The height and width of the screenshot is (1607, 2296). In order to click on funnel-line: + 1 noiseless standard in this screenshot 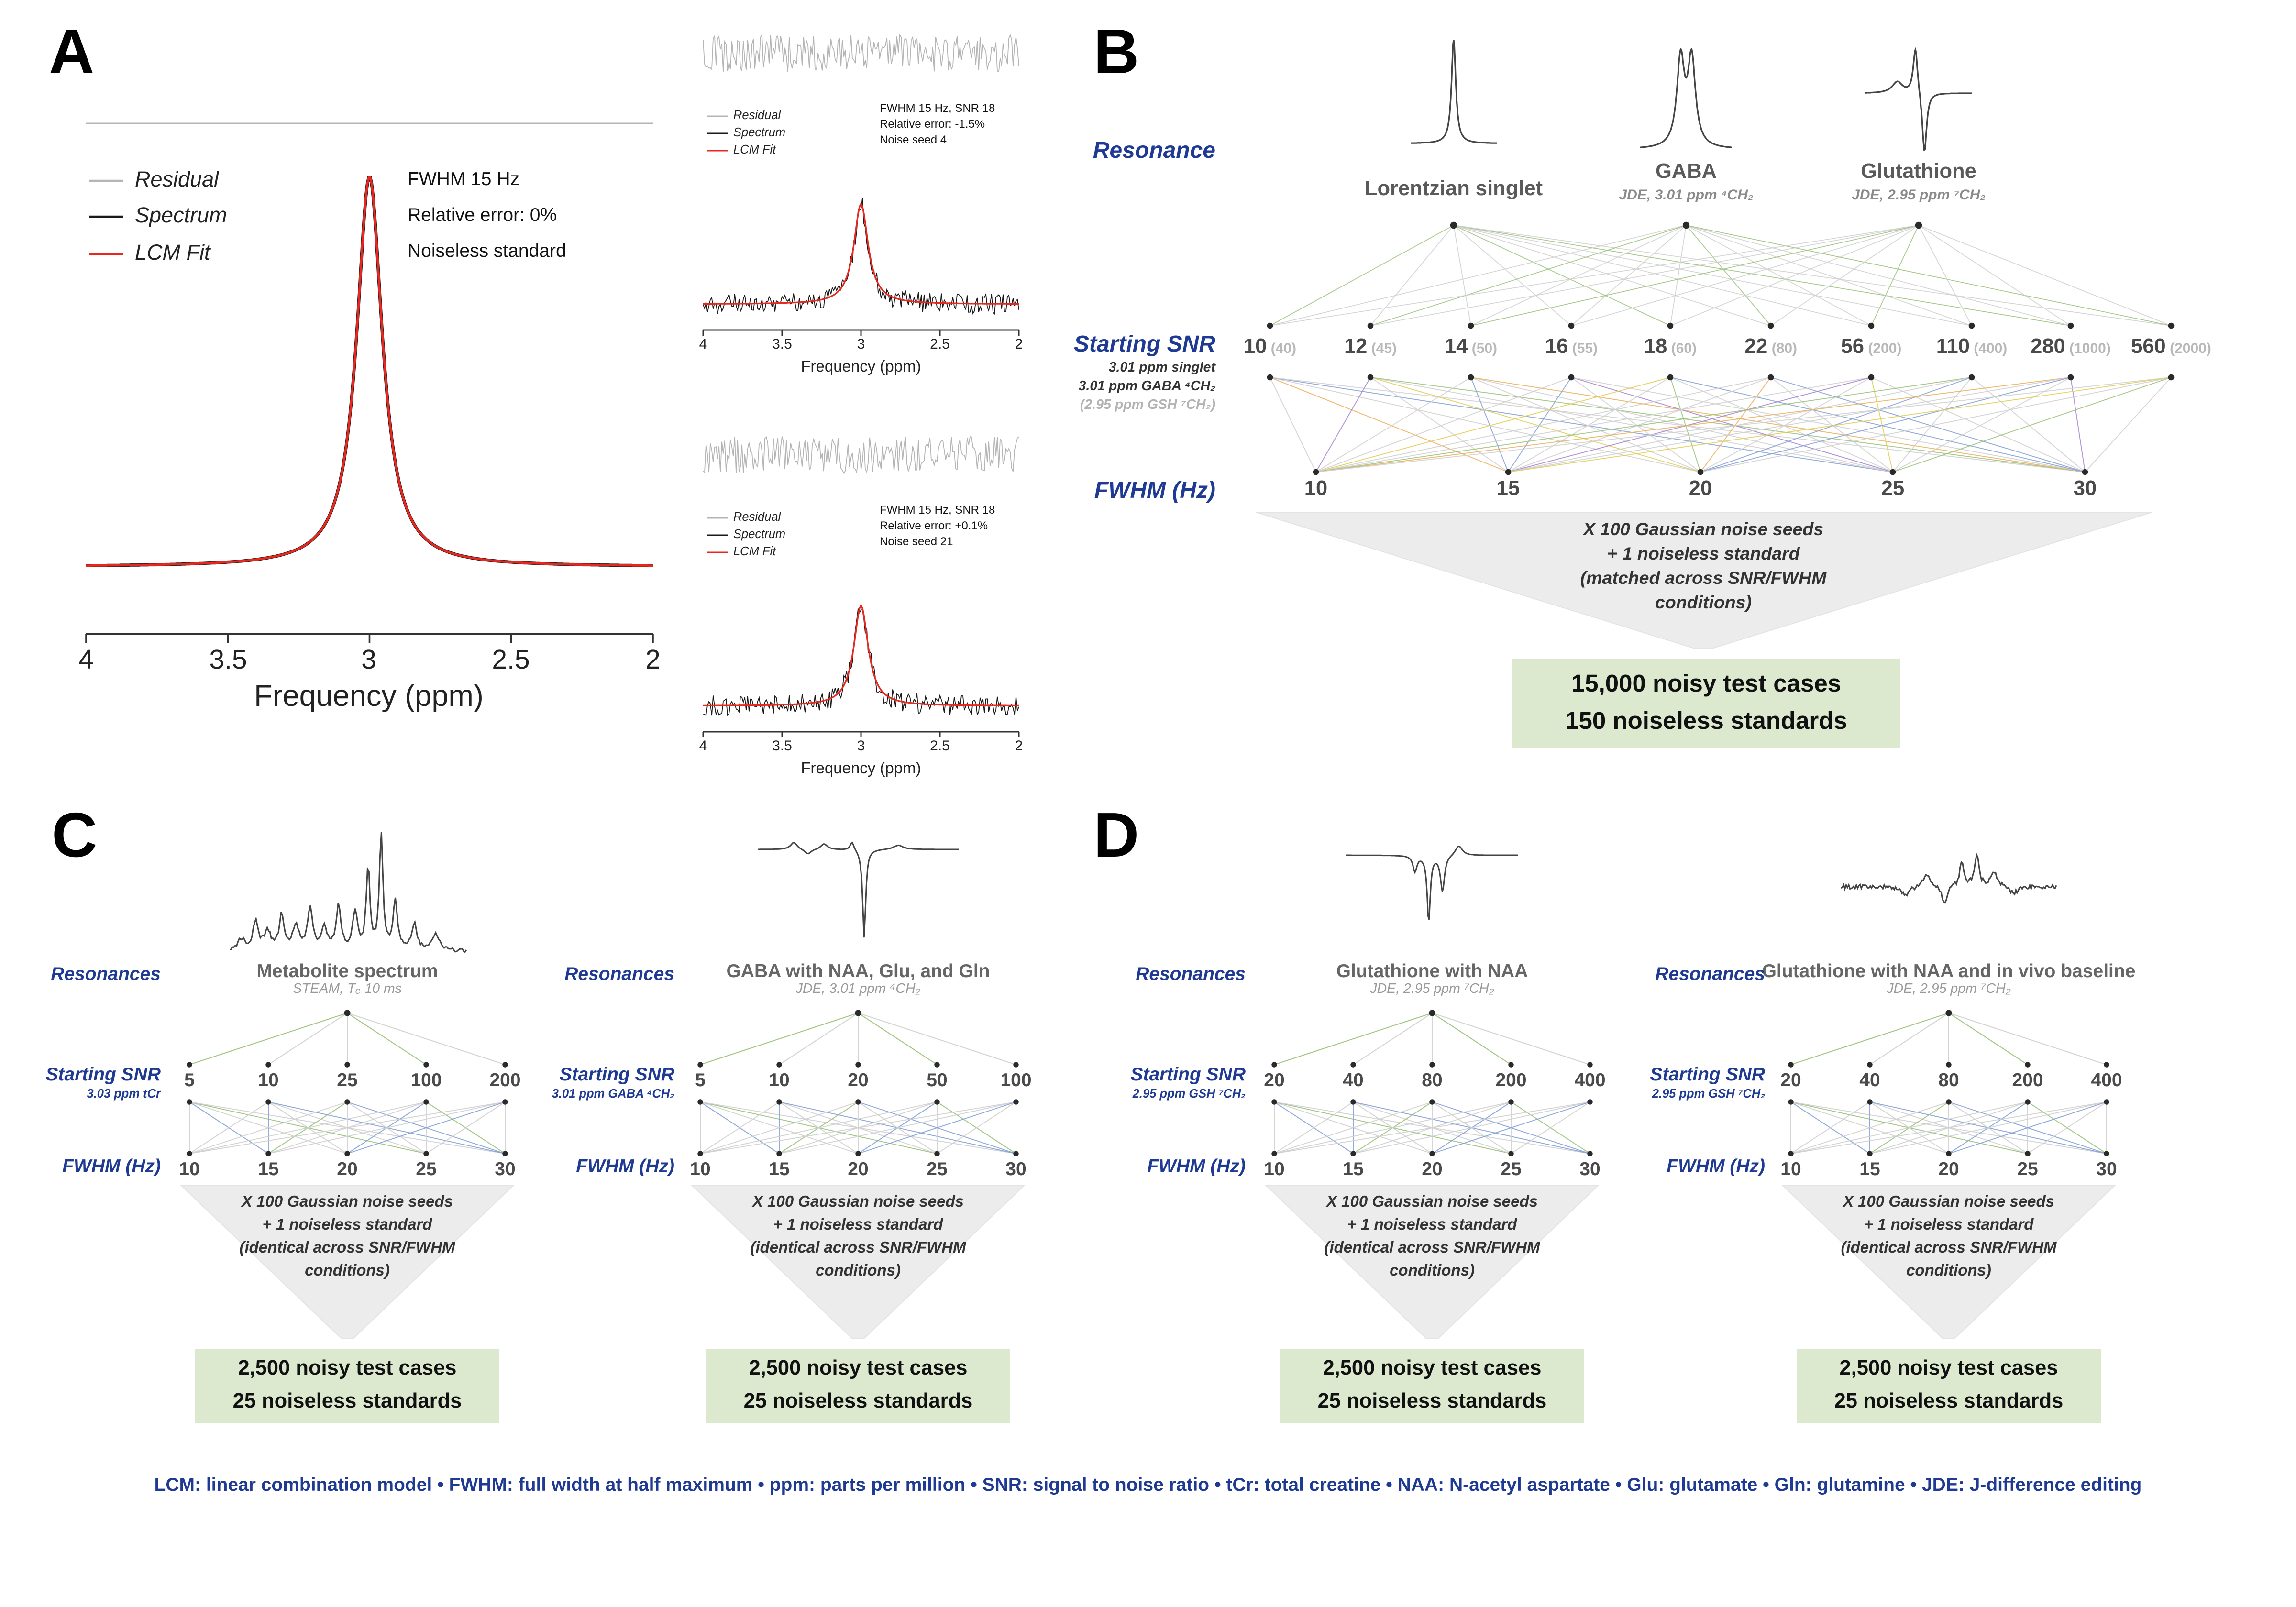, I will do `click(858, 1225)`.